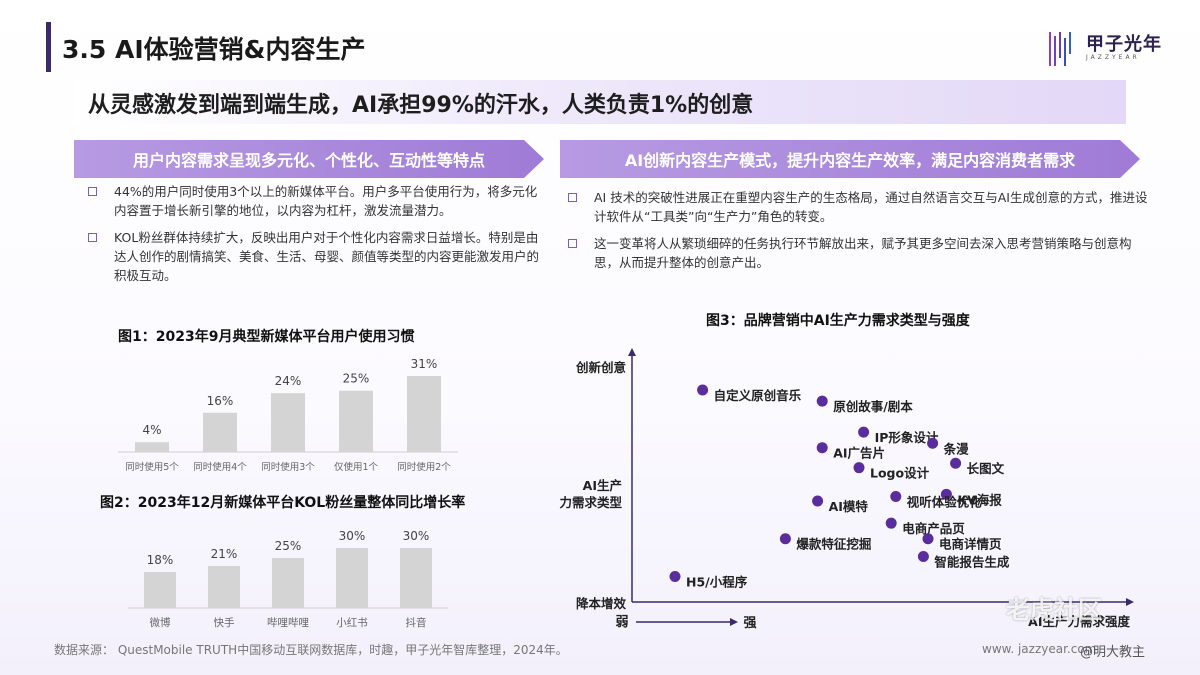 The width and height of the screenshot is (1200, 675). Describe the element at coordinates (266, 337) in the screenshot. I see `figure1-title: 图1：2023年9月典型新媒体平台用户使用习惯` at that location.